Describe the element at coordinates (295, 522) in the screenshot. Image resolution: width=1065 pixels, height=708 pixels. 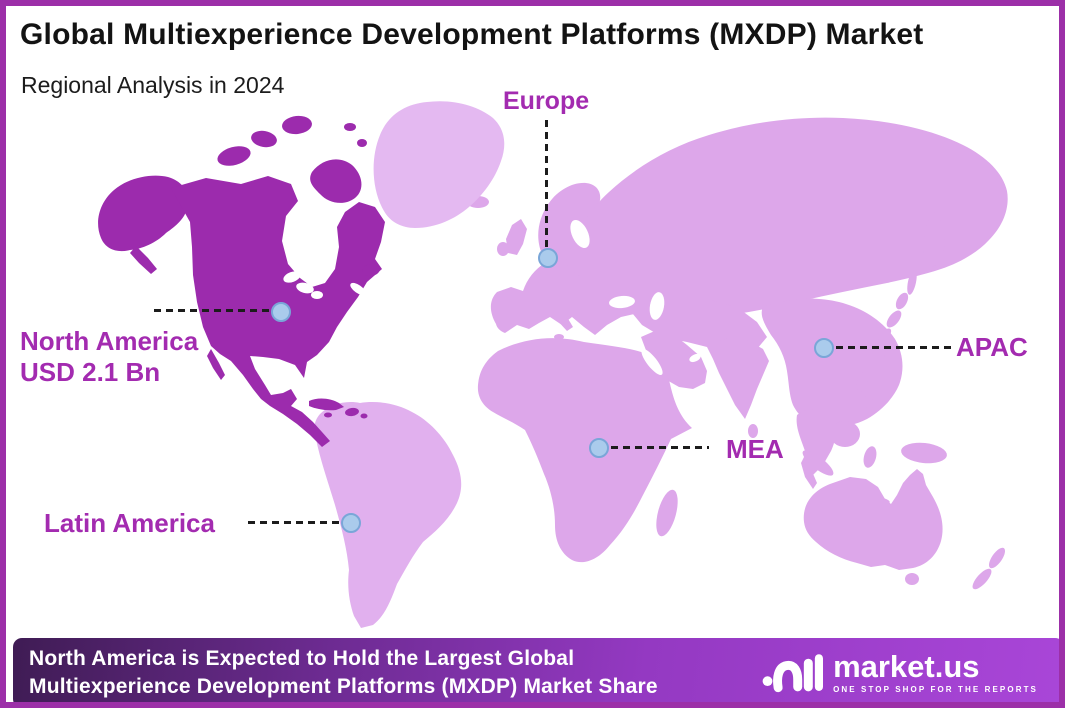
I see `callout-line-latin-america` at that location.